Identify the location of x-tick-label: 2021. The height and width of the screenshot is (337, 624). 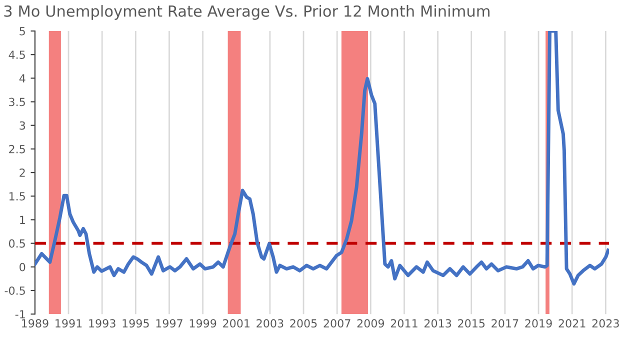
(572, 323).